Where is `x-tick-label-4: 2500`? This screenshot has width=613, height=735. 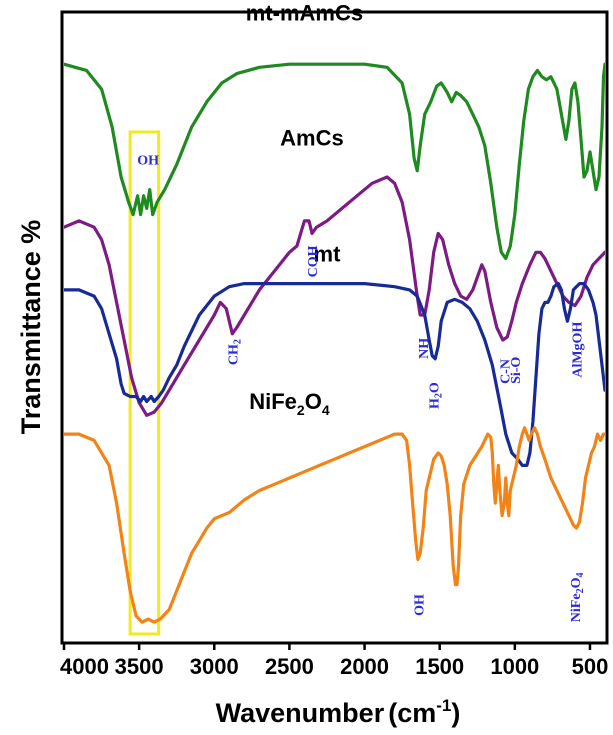 x-tick-label-4: 2500 is located at coordinates (289, 666).